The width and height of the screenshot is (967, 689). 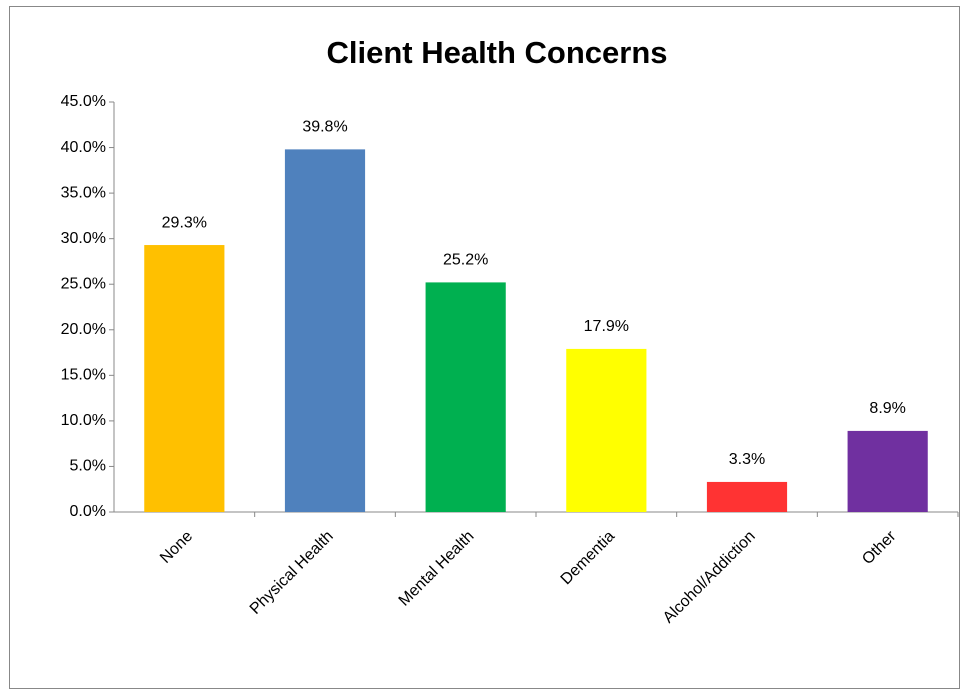 What do you see at coordinates (465, 260) in the screenshot?
I see `value-label: 25.2%` at bounding box center [465, 260].